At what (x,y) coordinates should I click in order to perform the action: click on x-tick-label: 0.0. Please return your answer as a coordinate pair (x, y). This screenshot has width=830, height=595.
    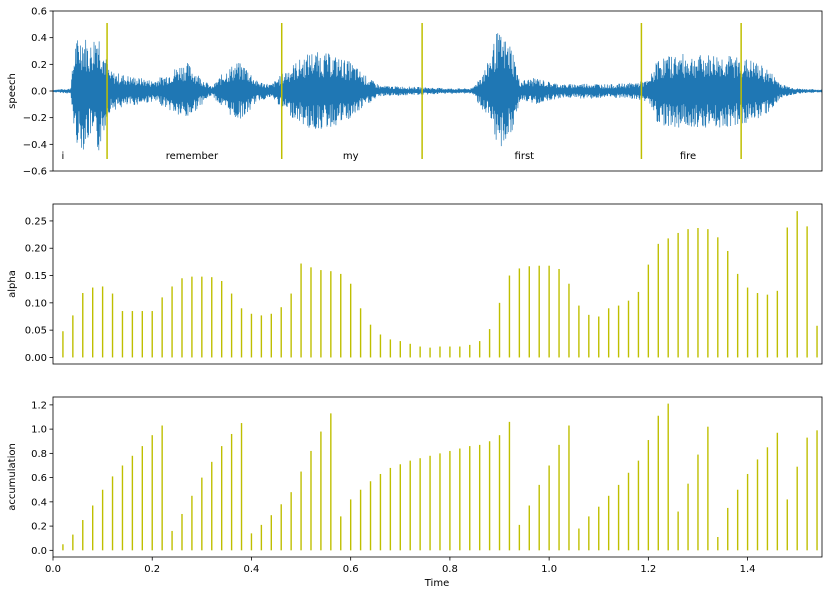
    Looking at the image, I should click on (53, 569).